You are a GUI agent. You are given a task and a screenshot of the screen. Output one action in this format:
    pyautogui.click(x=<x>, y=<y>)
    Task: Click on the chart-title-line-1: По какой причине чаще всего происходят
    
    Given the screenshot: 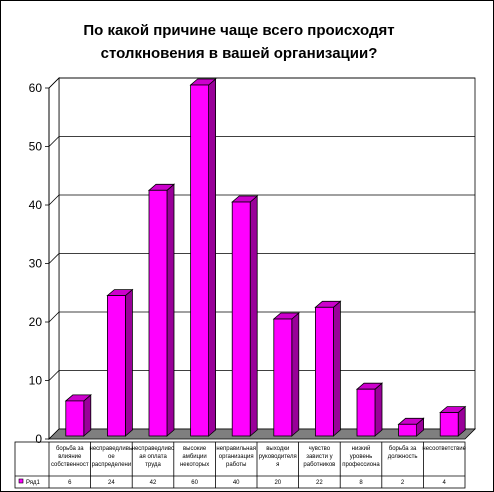 What is the action you would take?
    pyautogui.click(x=238, y=30)
    